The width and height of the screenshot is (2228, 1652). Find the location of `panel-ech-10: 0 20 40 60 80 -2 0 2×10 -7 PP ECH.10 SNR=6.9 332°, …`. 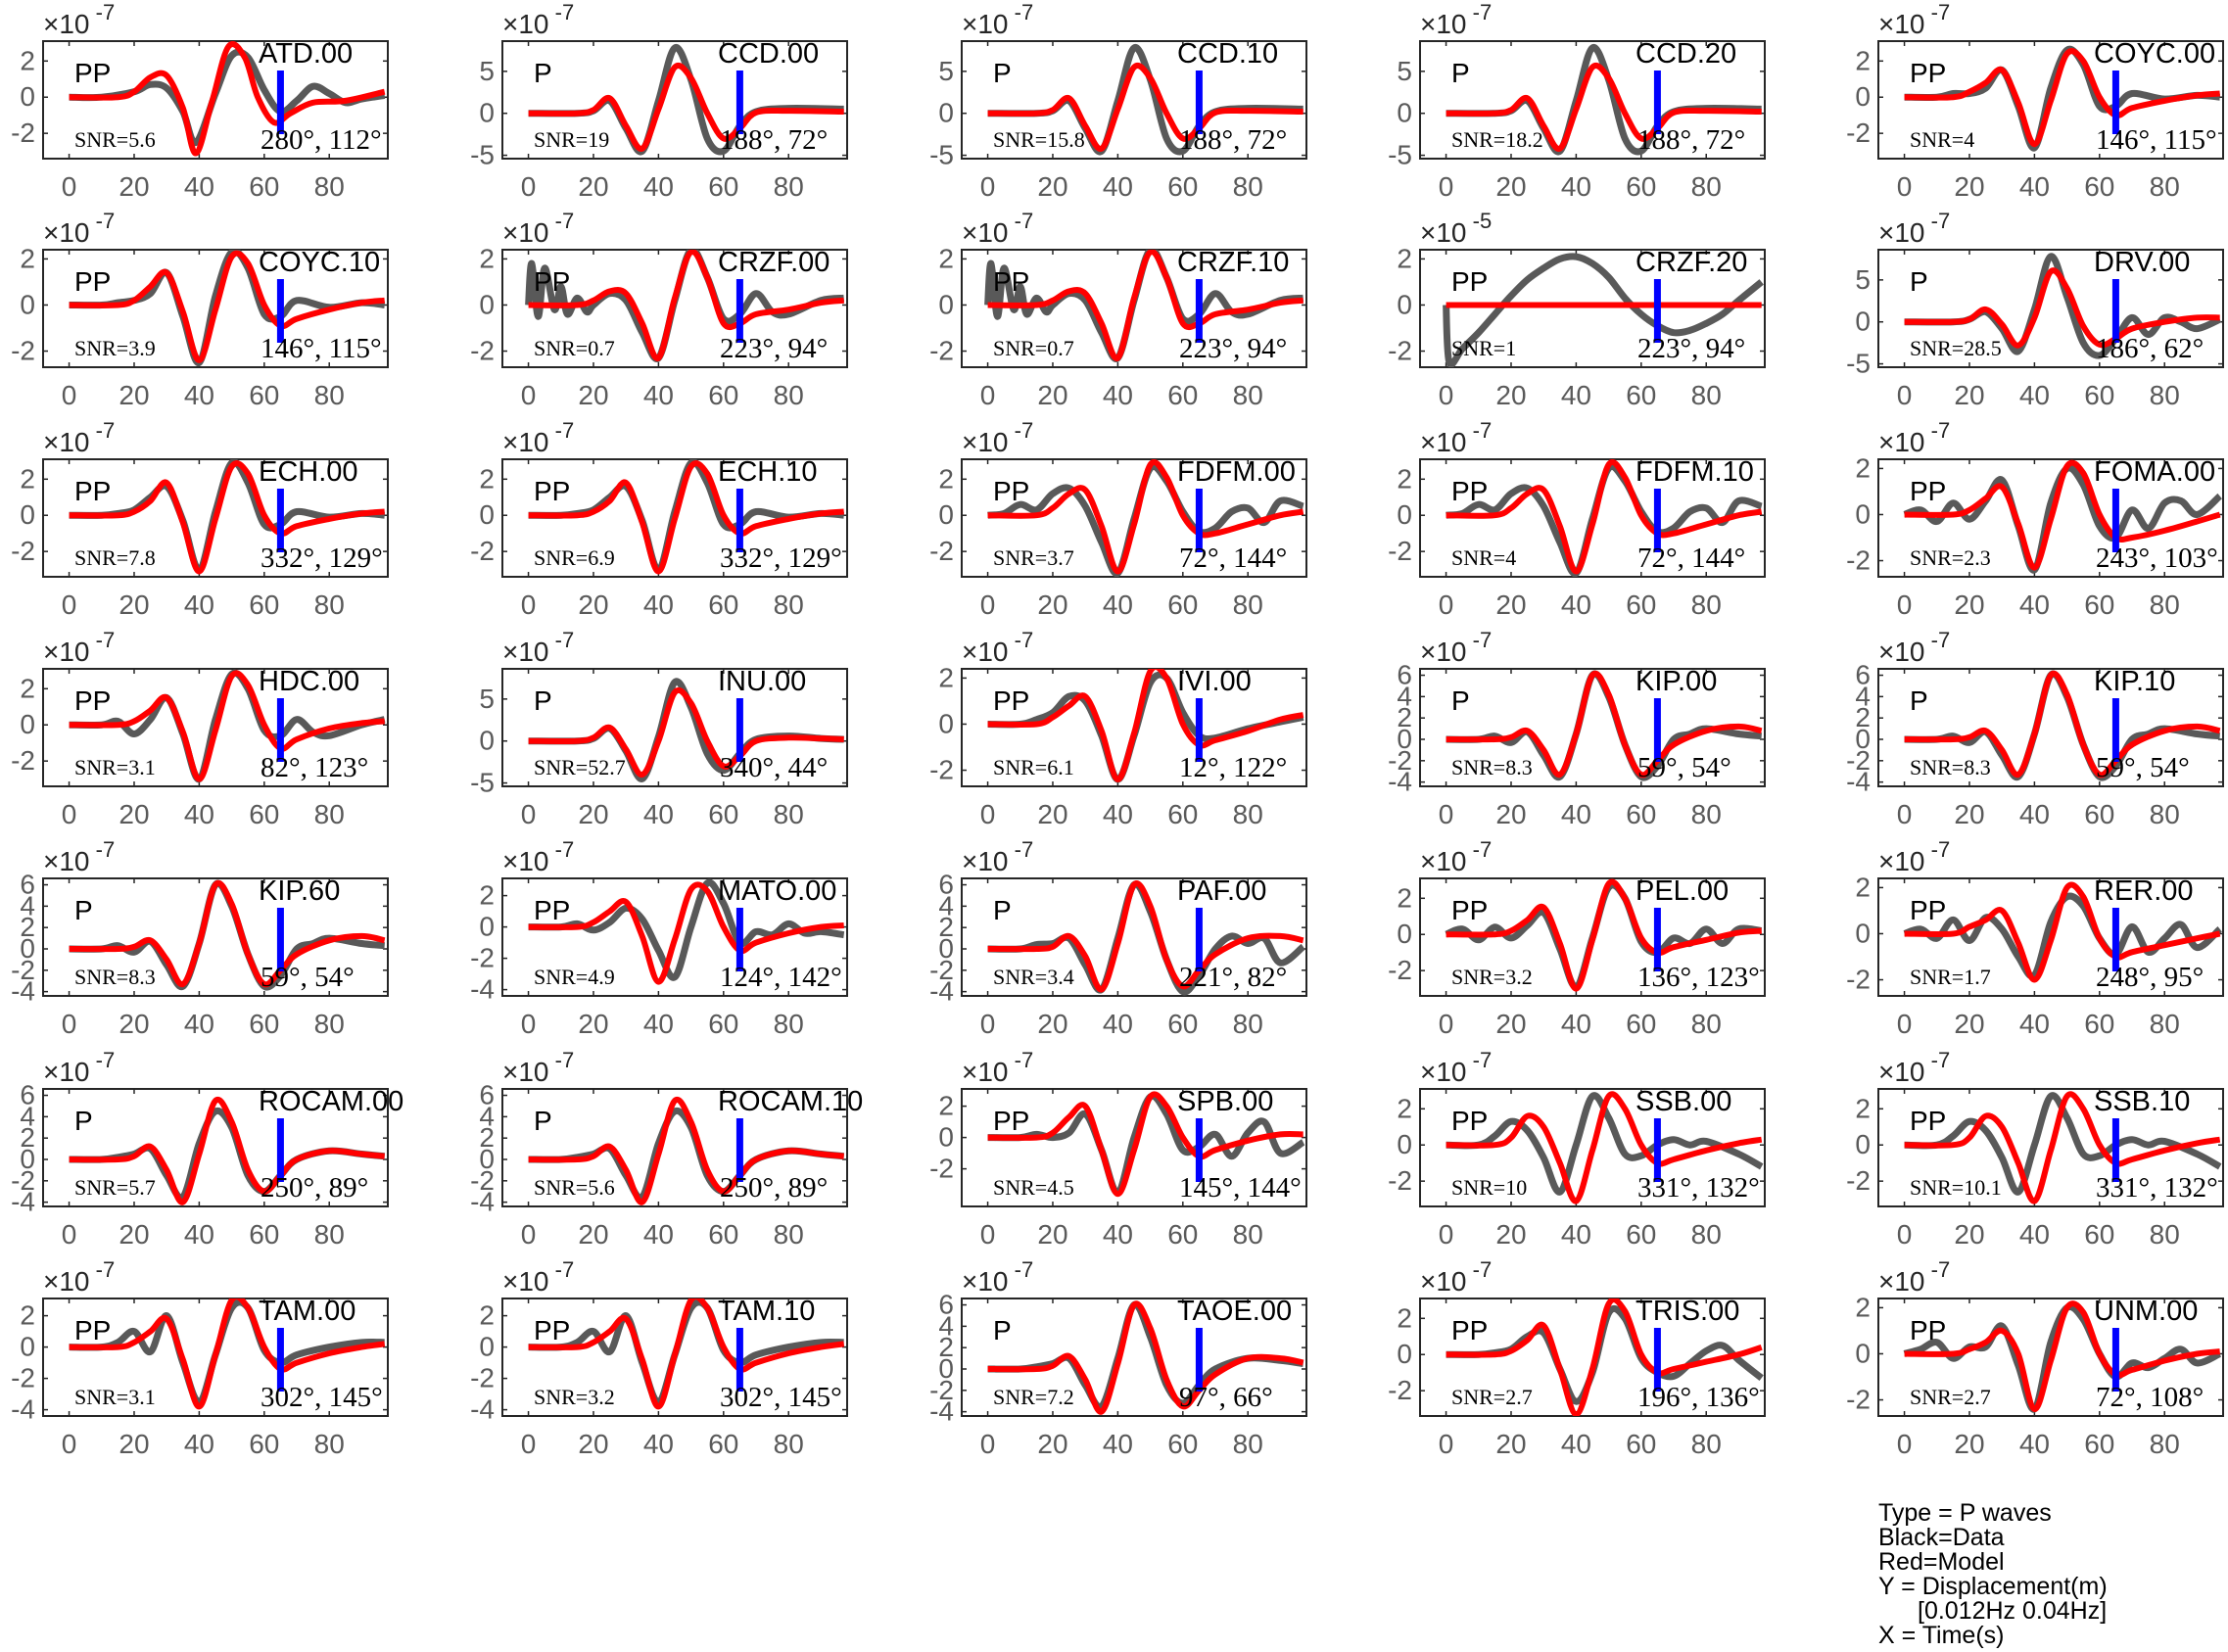

panel-ech-10: 0 20 40 60 80 -2 0 2×10 -7 PP ECH.10 SNR=6.9 332°, … is located at coordinates (659, 519).